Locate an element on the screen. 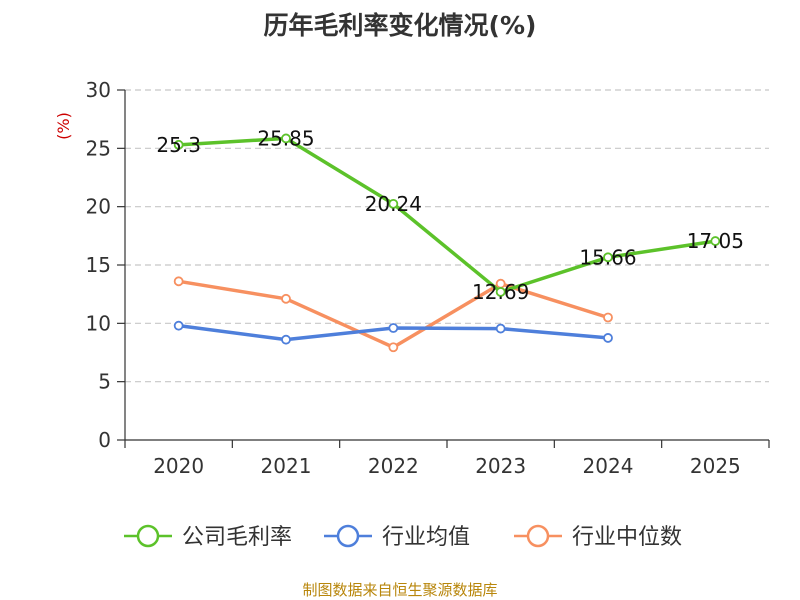  data-label: 25.85 is located at coordinates (285, 138).